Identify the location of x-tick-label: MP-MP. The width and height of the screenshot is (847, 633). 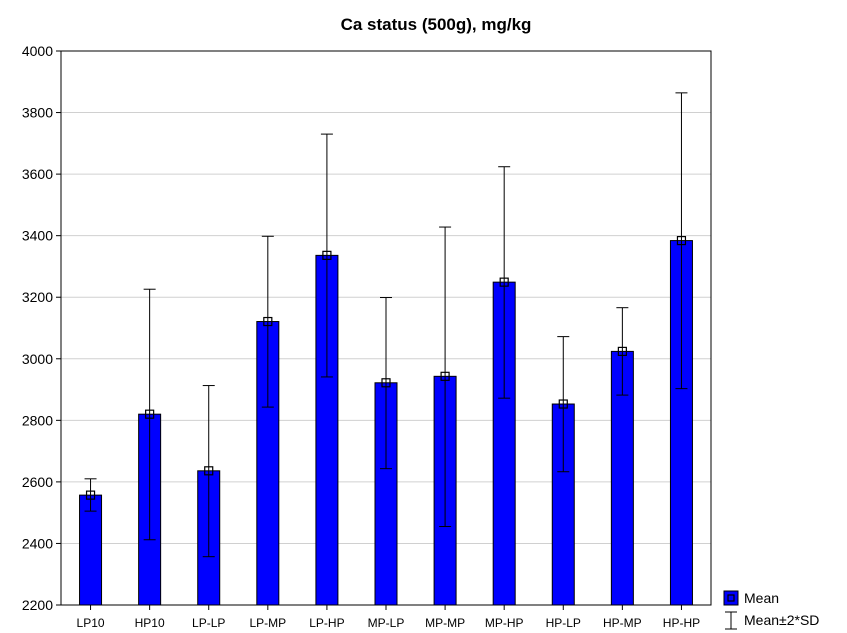
(445, 623).